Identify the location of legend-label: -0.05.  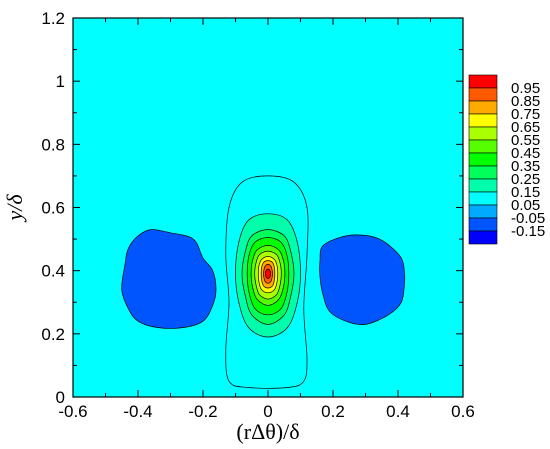
(528, 218).